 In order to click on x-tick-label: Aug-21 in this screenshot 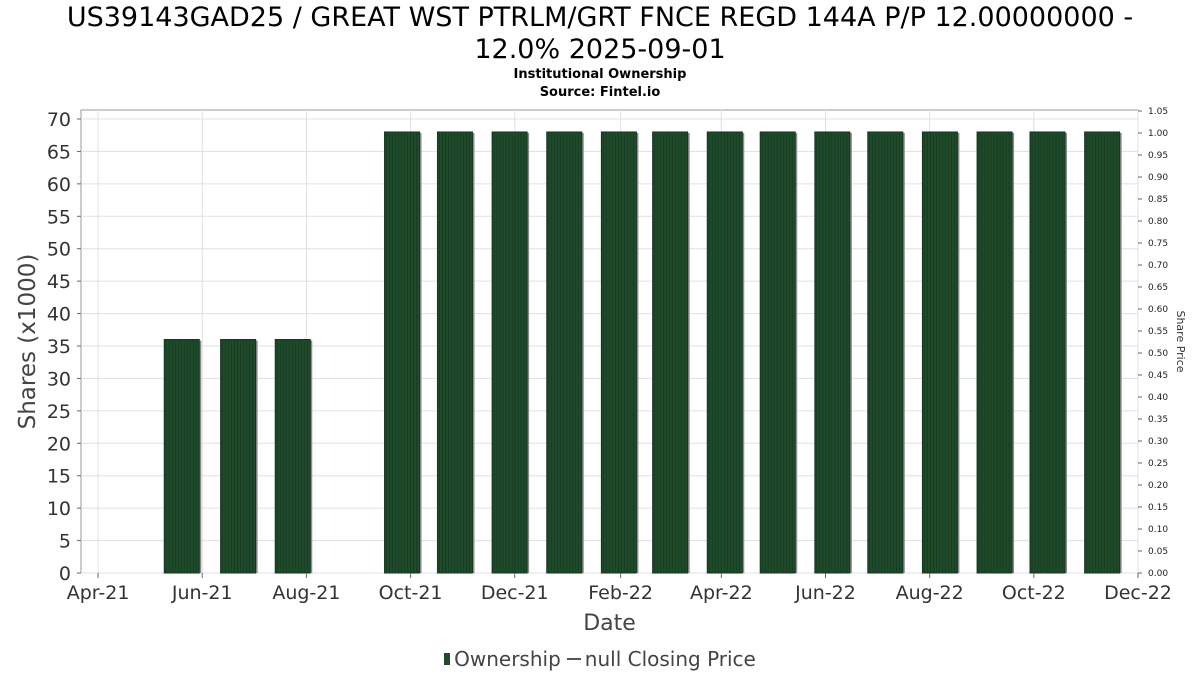, I will do `click(306, 593)`.